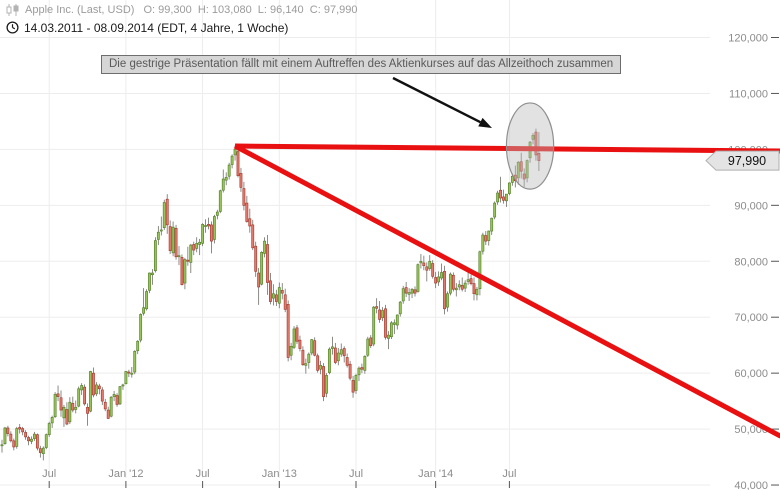 This screenshot has width=780, height=490. What do you see at coordinates (751, 318) in the screenshot?
I see `y-axis-label: 70,000` at bounding box center [751, 318].